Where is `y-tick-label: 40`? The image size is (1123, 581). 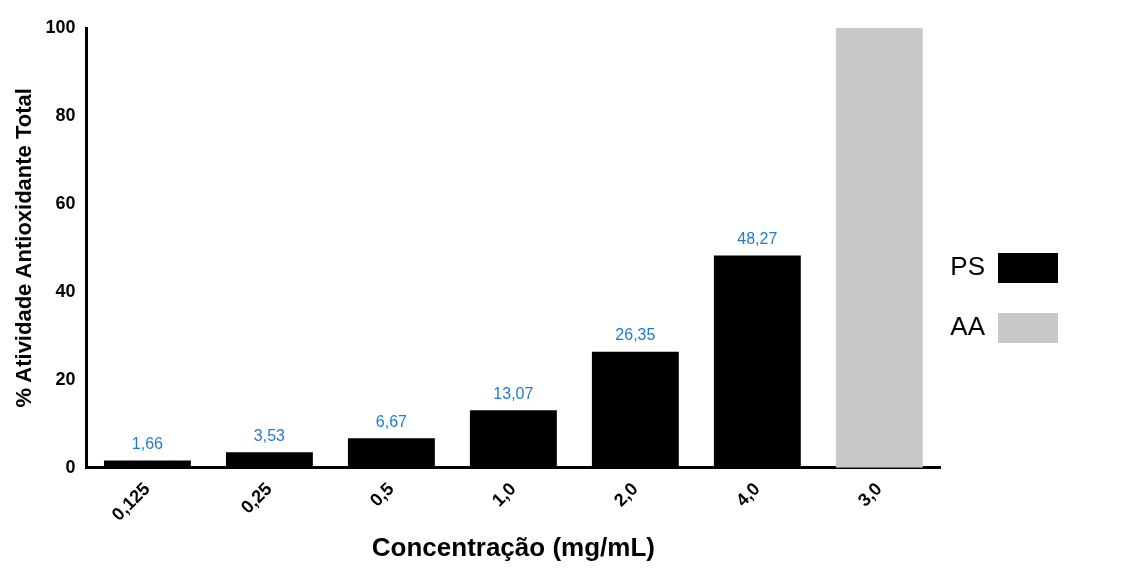
y-tick-label: 40 is located at coordinates (65, 290).